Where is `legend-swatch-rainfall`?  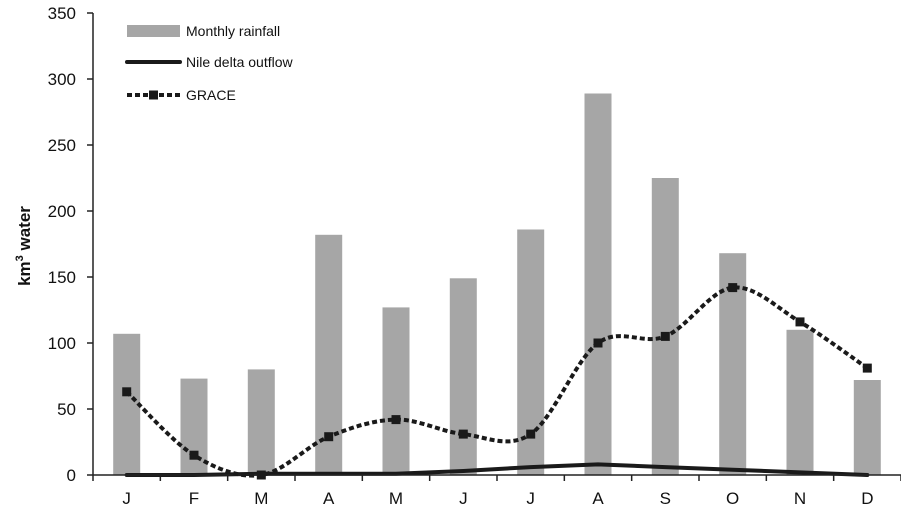 legend-swatch-rainfall is located at coordinates (153, 31).